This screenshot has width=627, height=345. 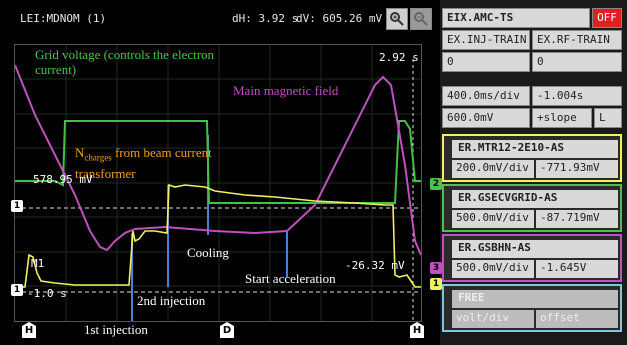 I want to click on zoom-in-button, so click(x=397, y=19).